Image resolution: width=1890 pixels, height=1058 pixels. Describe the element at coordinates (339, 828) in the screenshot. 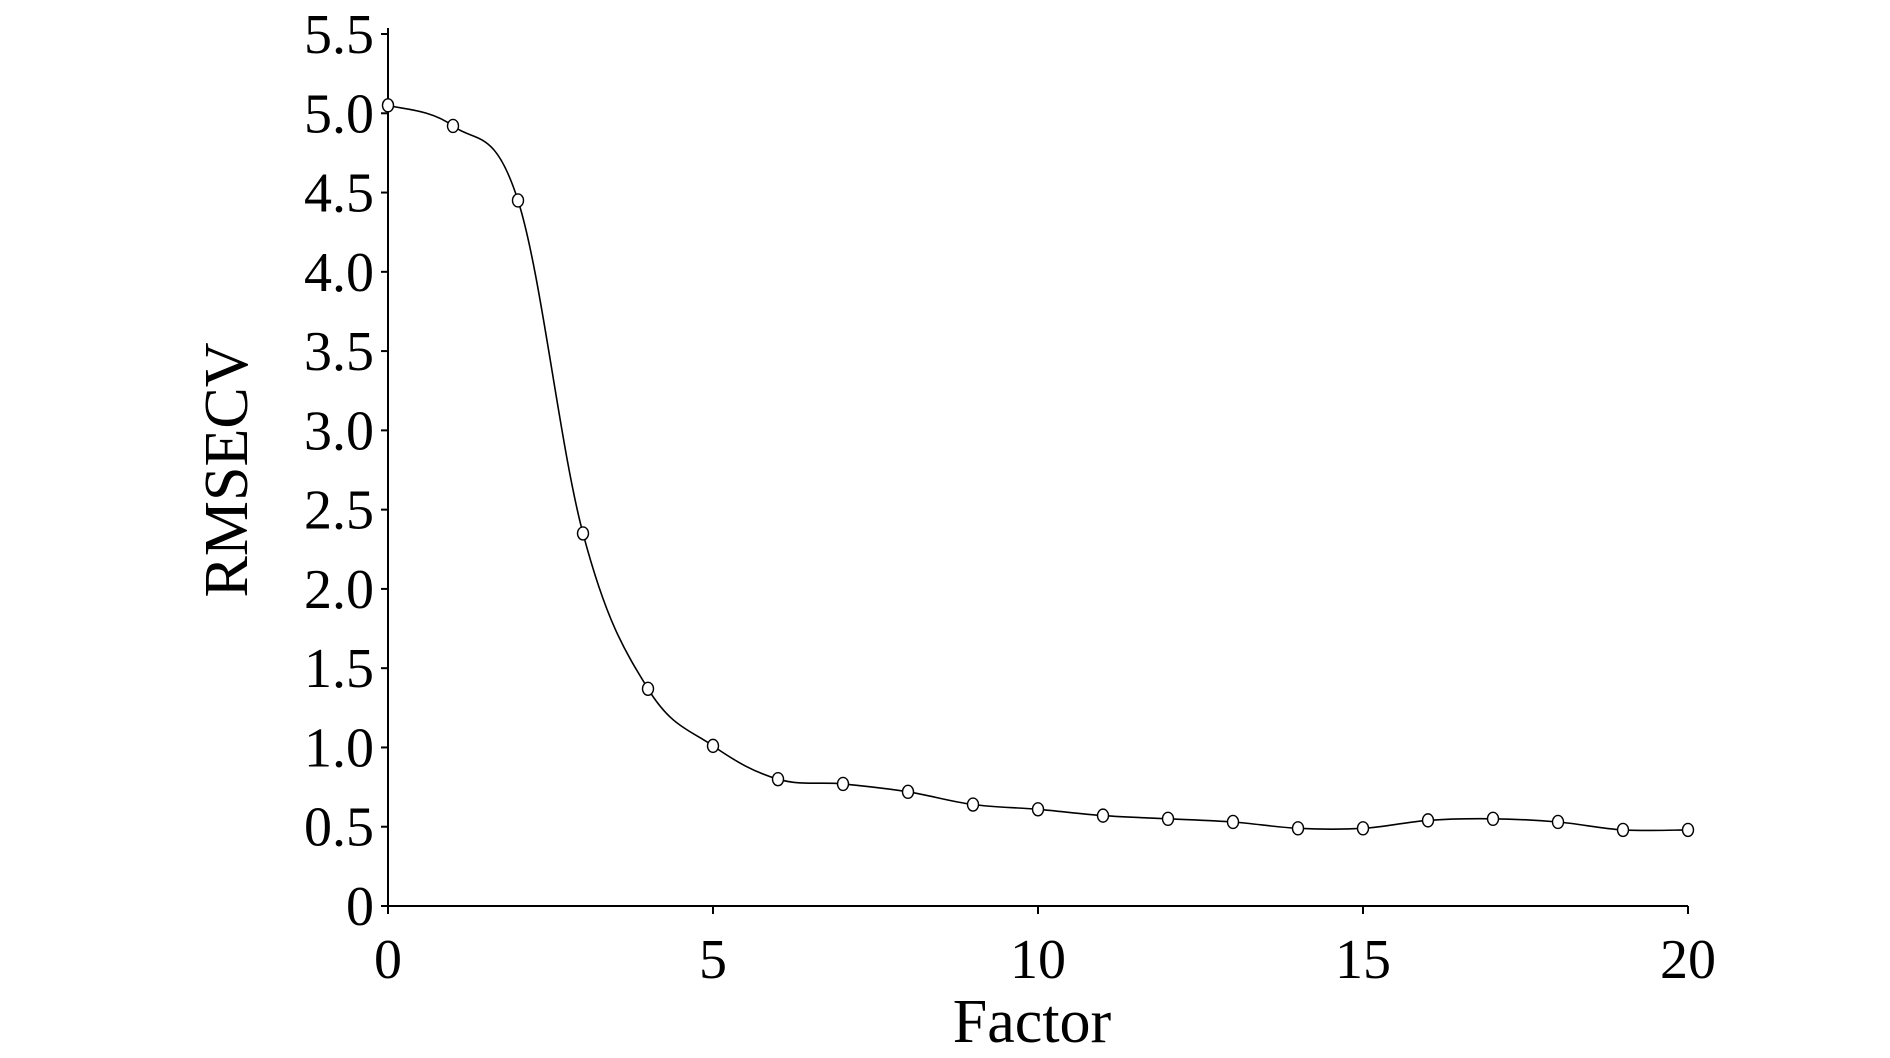

I see `y-tick-label: 0.5` at that location.